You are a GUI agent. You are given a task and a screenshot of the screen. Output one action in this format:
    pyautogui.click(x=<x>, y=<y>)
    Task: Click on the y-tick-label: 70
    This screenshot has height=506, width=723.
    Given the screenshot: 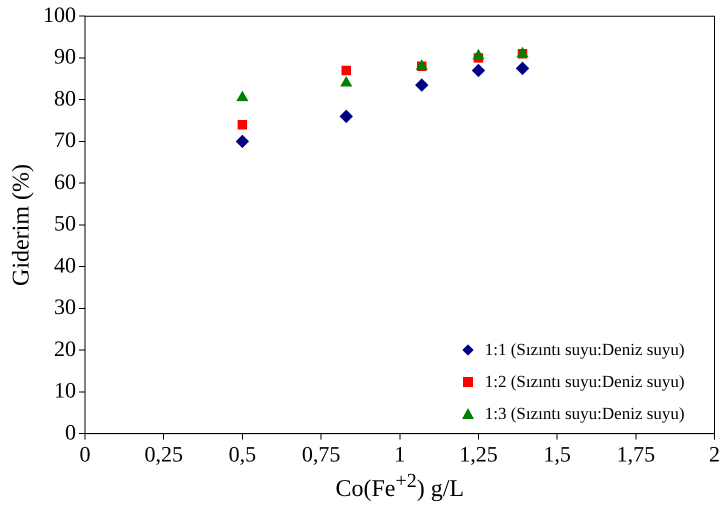 What is the action you would take?
    pyautogui.click(x=65, y=139)
    